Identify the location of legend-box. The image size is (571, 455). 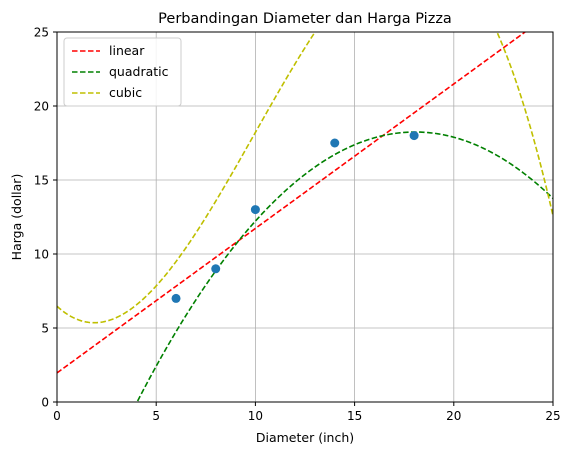
(122, 72).